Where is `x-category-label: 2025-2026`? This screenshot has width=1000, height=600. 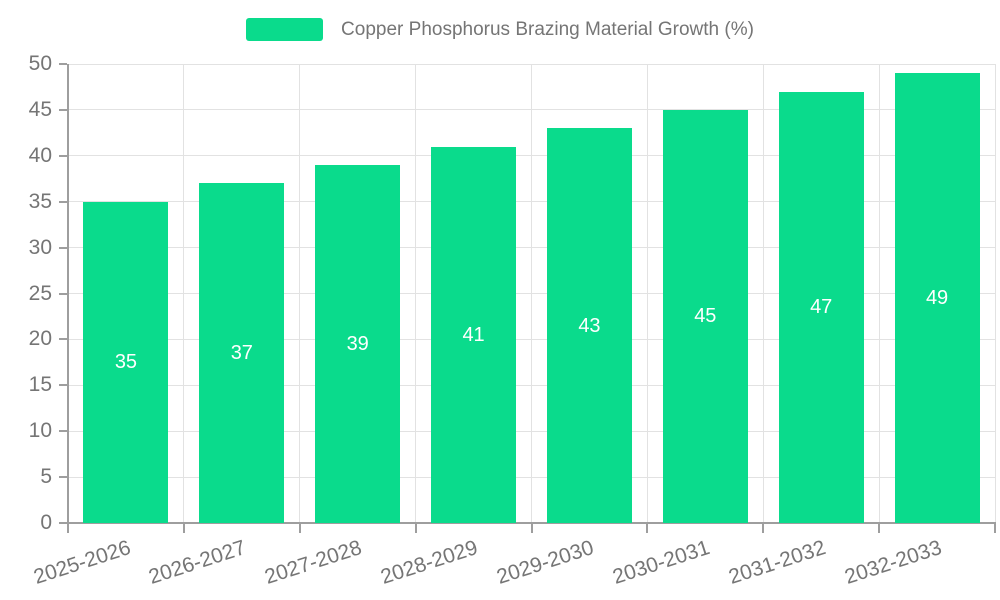 x-category-label: 2025-2026 is located at coordinates (82, 562).